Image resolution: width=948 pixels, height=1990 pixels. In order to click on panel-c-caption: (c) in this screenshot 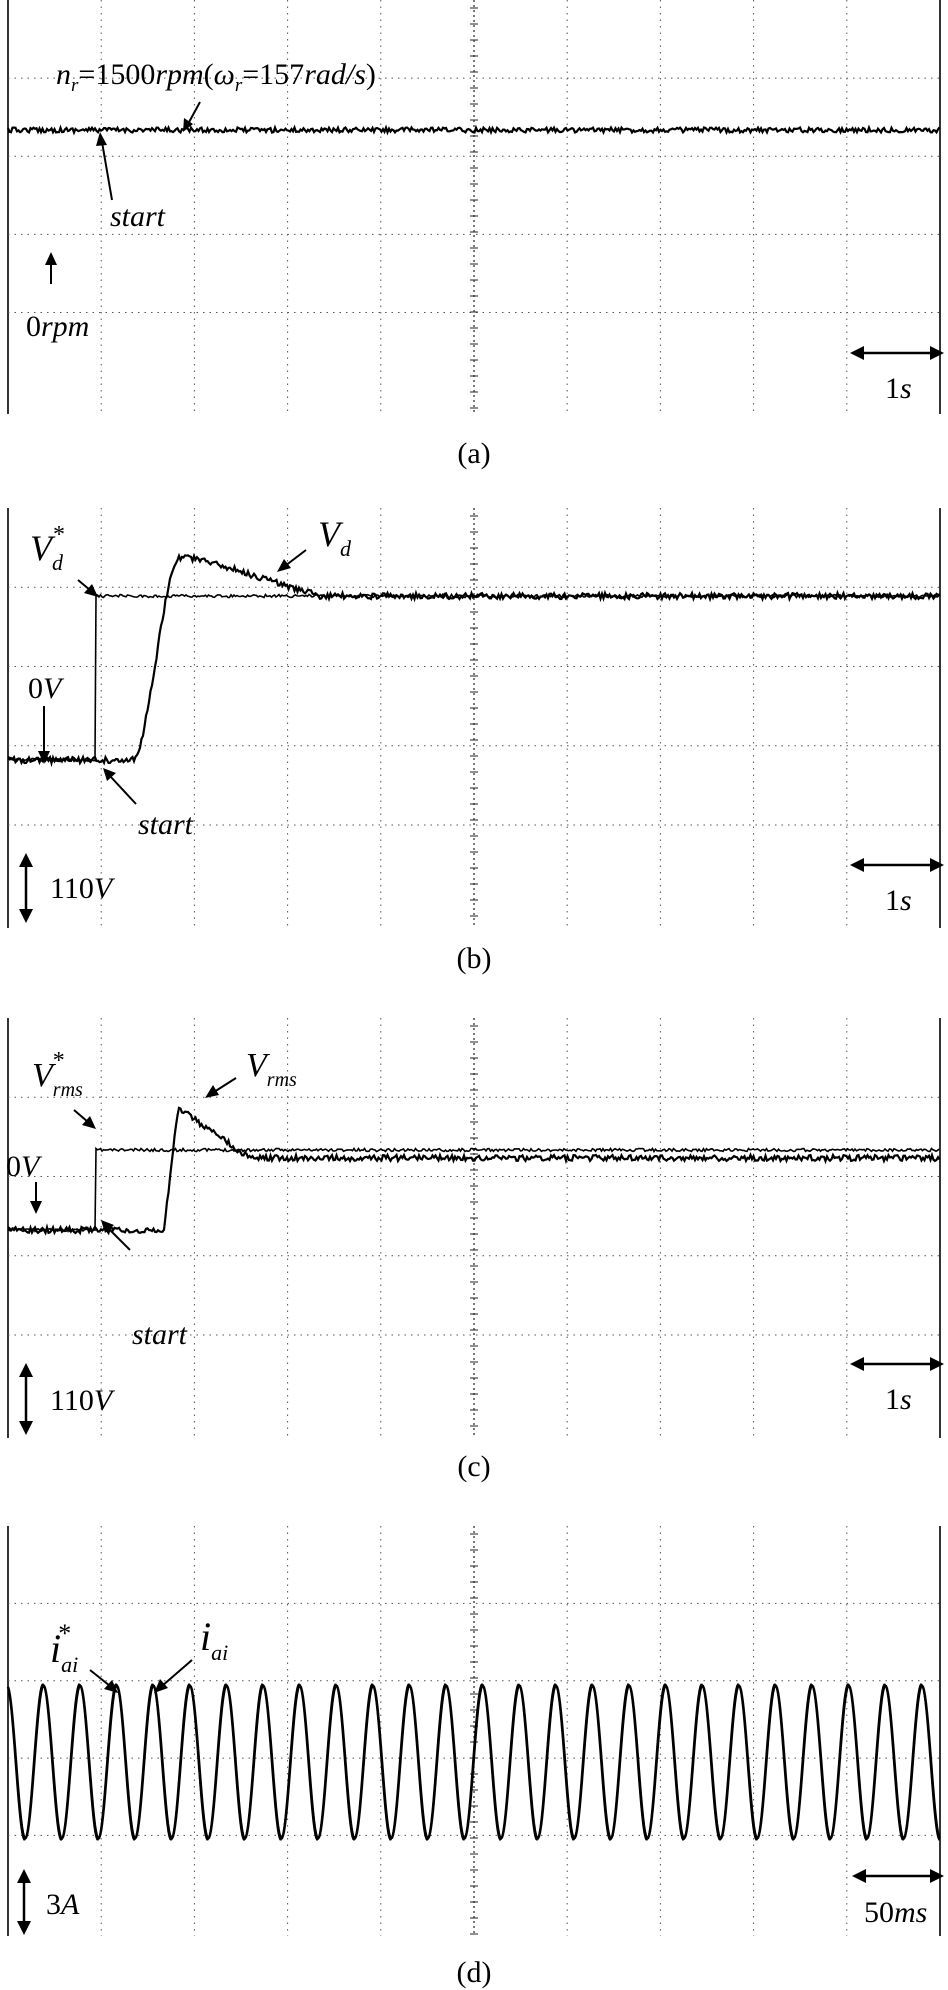, I will do `click(474, 1466)`.